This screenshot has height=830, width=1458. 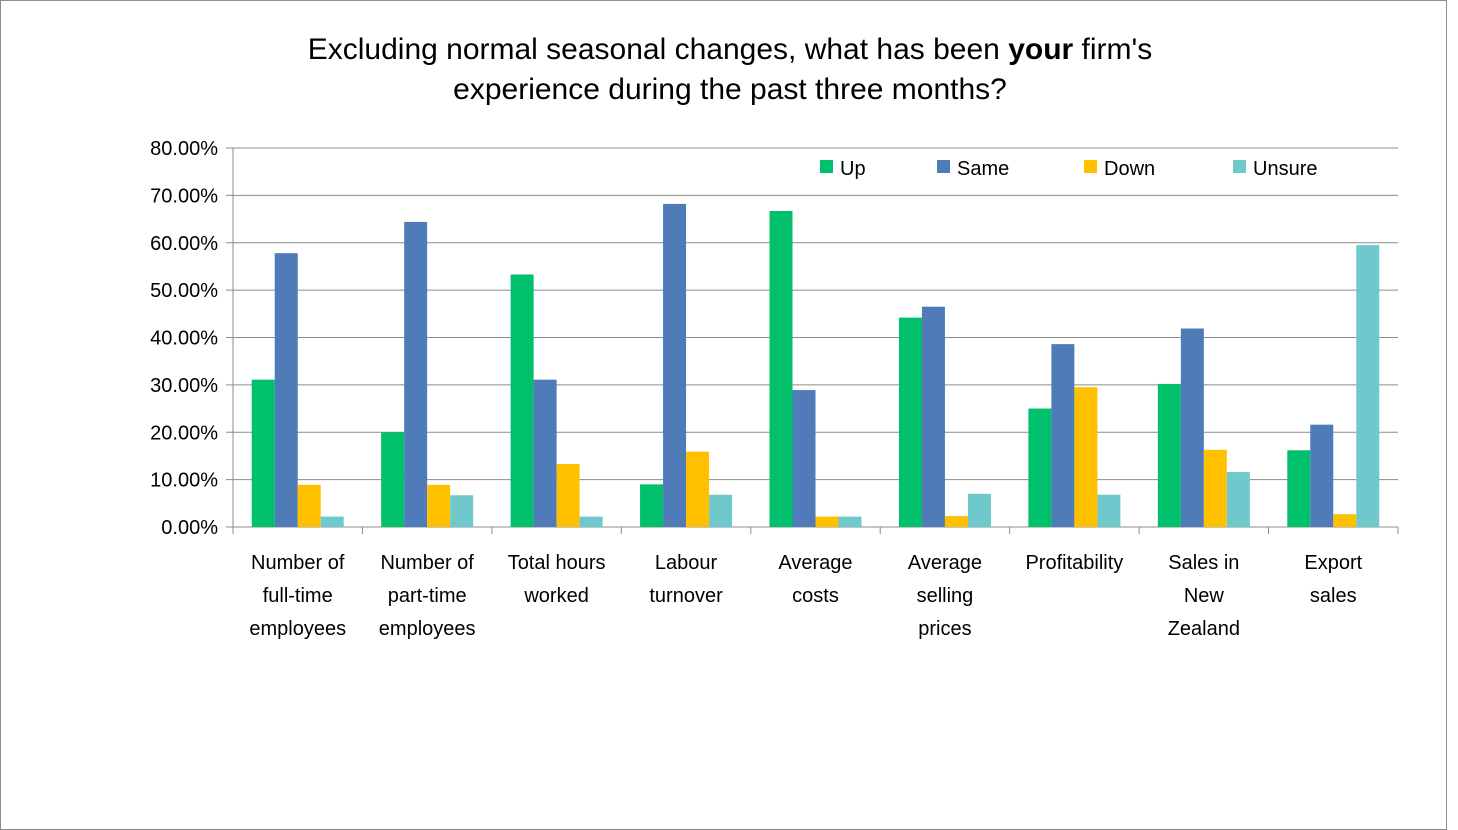 I want to click on legend-label-unsure: Unsure, so click(x=1285, y=169).